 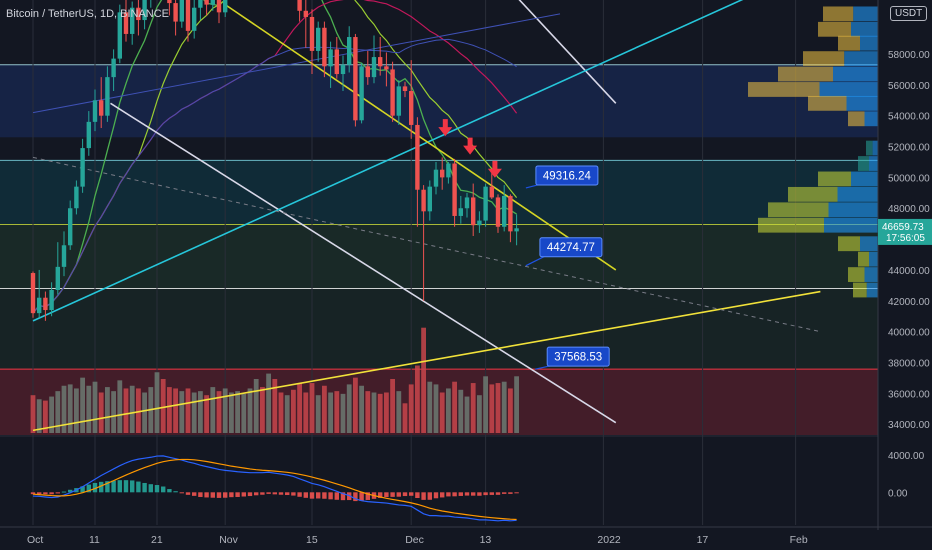 What do you see at coordinates (274, 488) in the screenshot?
I see `macd-line` at bounding box center [274, 488].